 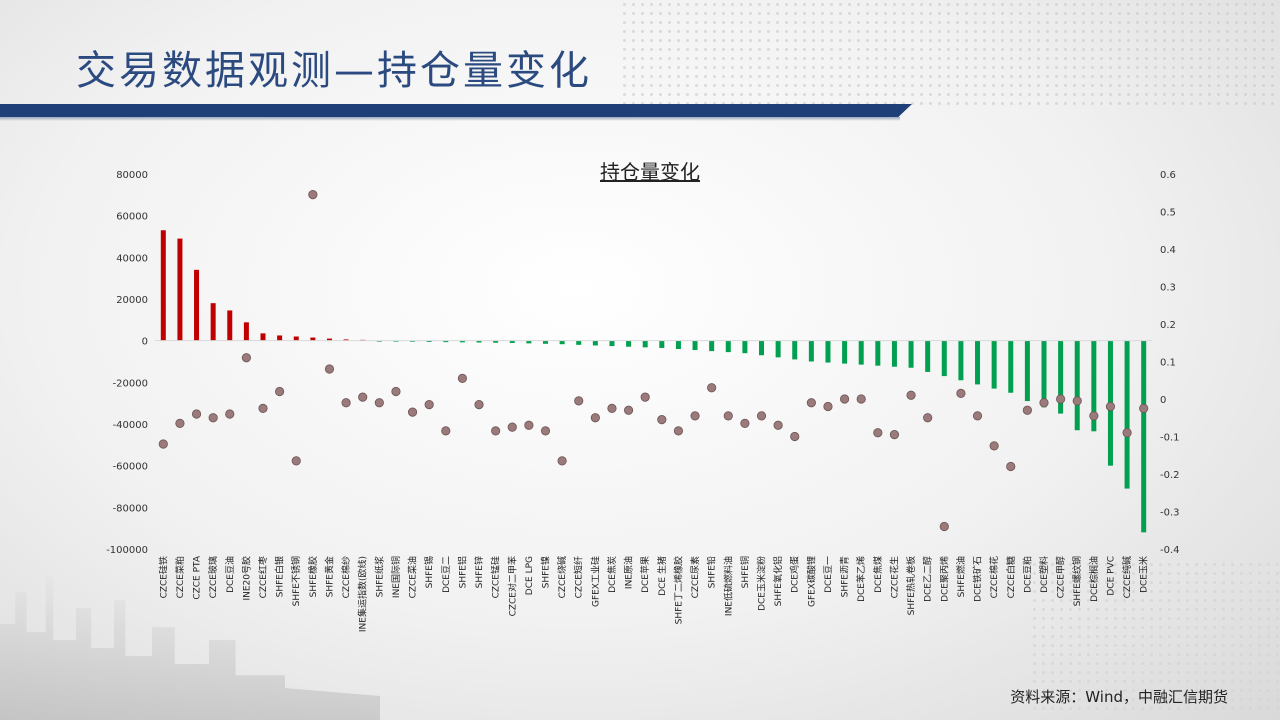 I want to click on y-right-tick: 0.3, so click(x=1168, y=288).